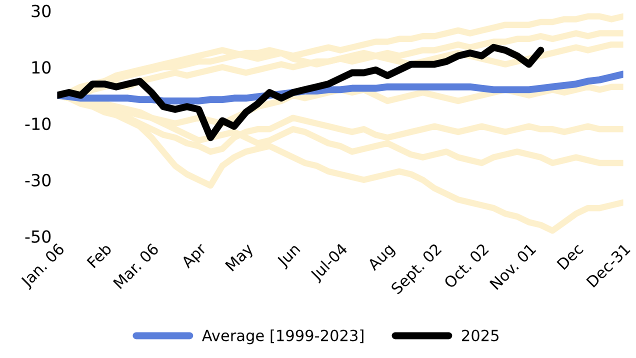 Image resolution: width=636 pixels, height=358 pixels. What do you see at coordinates (43, 266) in the screenshot?
I see `x-tick-label: Jan. 06` at bounding box center [43, 266].